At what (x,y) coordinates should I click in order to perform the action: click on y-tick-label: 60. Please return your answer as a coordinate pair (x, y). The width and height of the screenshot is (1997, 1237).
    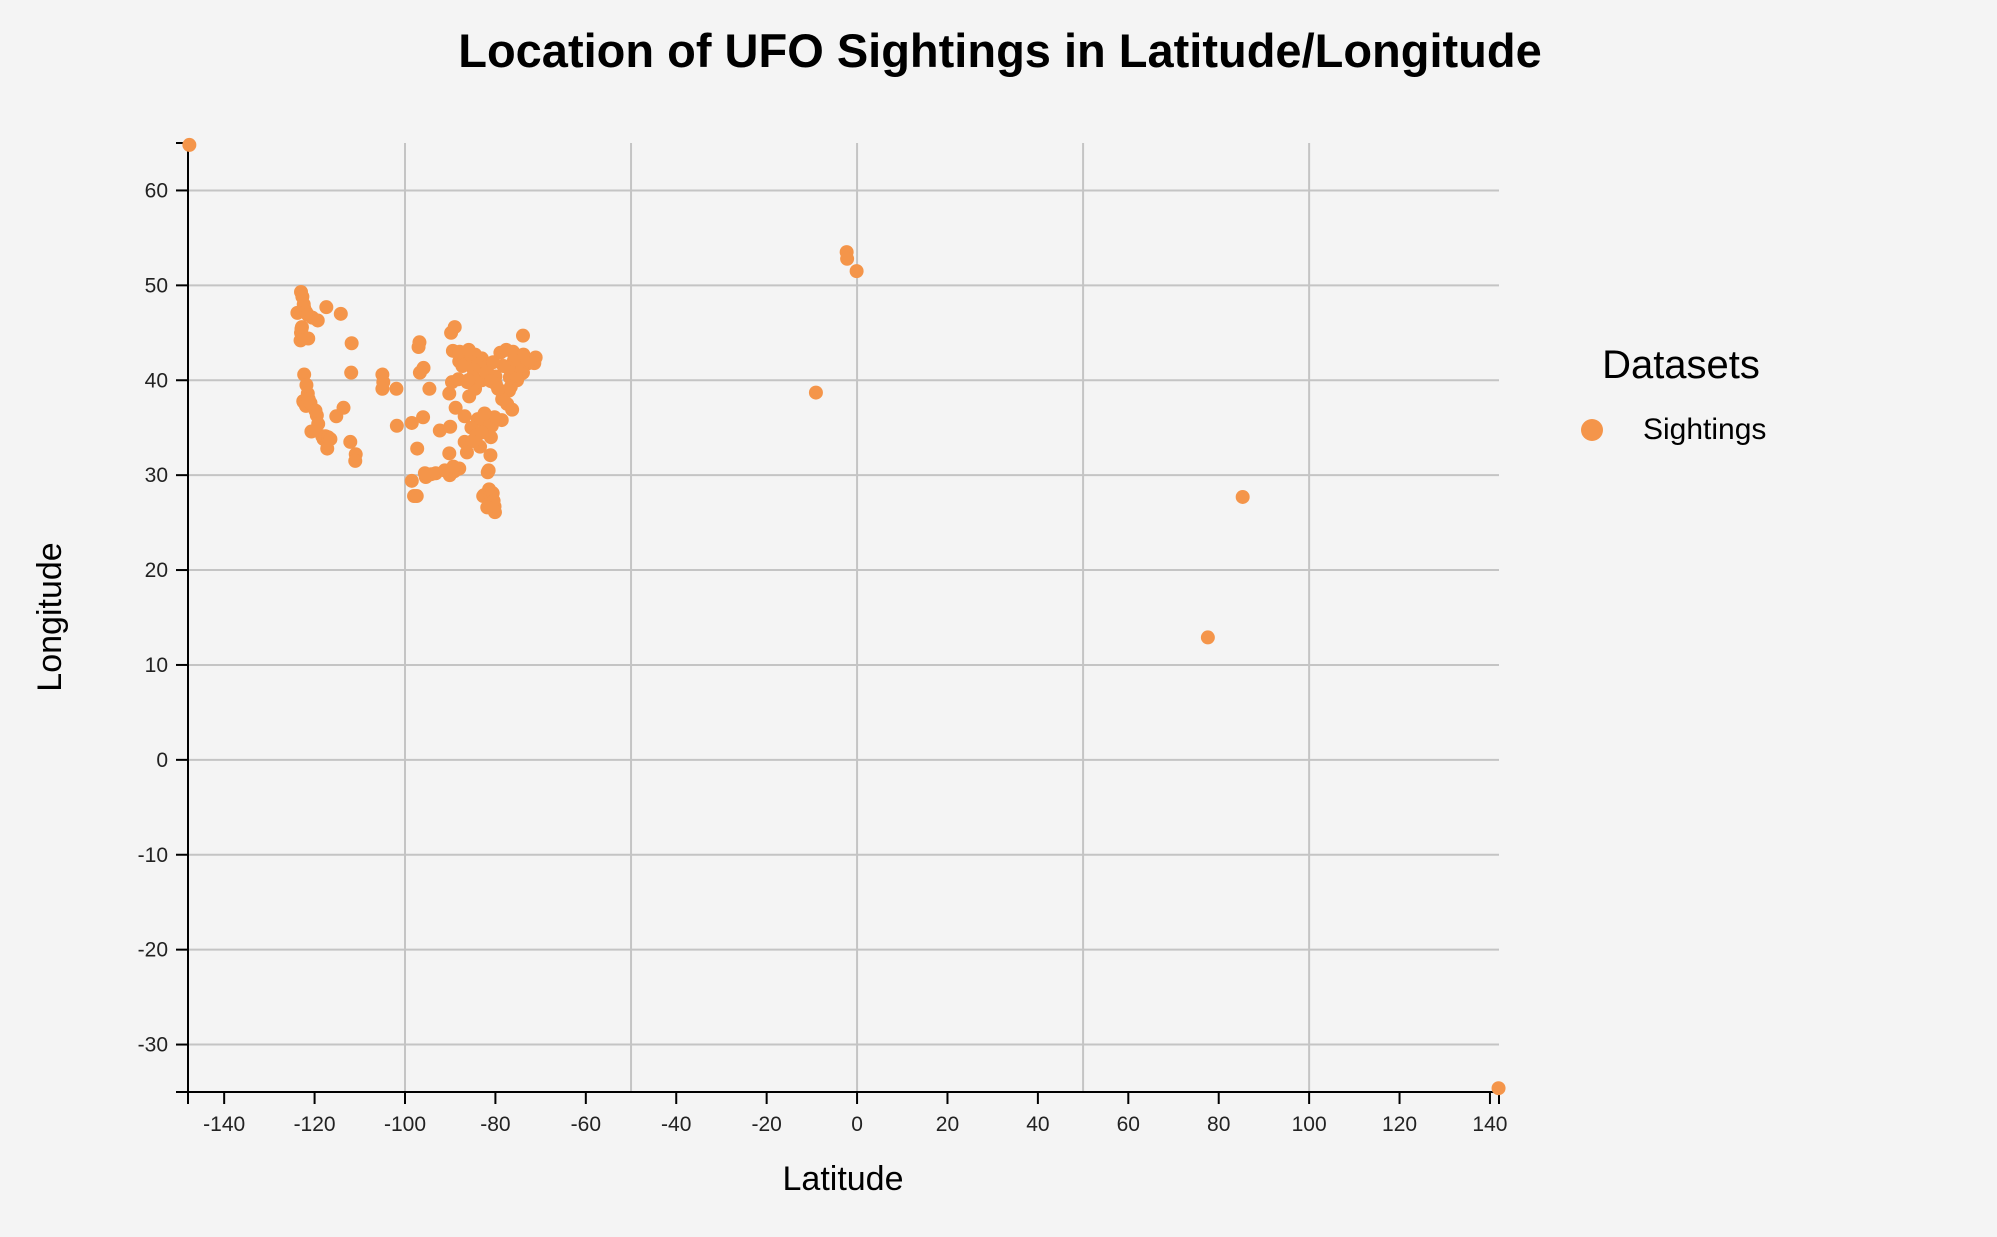
    Looking at the image, I should click on (156, 190).